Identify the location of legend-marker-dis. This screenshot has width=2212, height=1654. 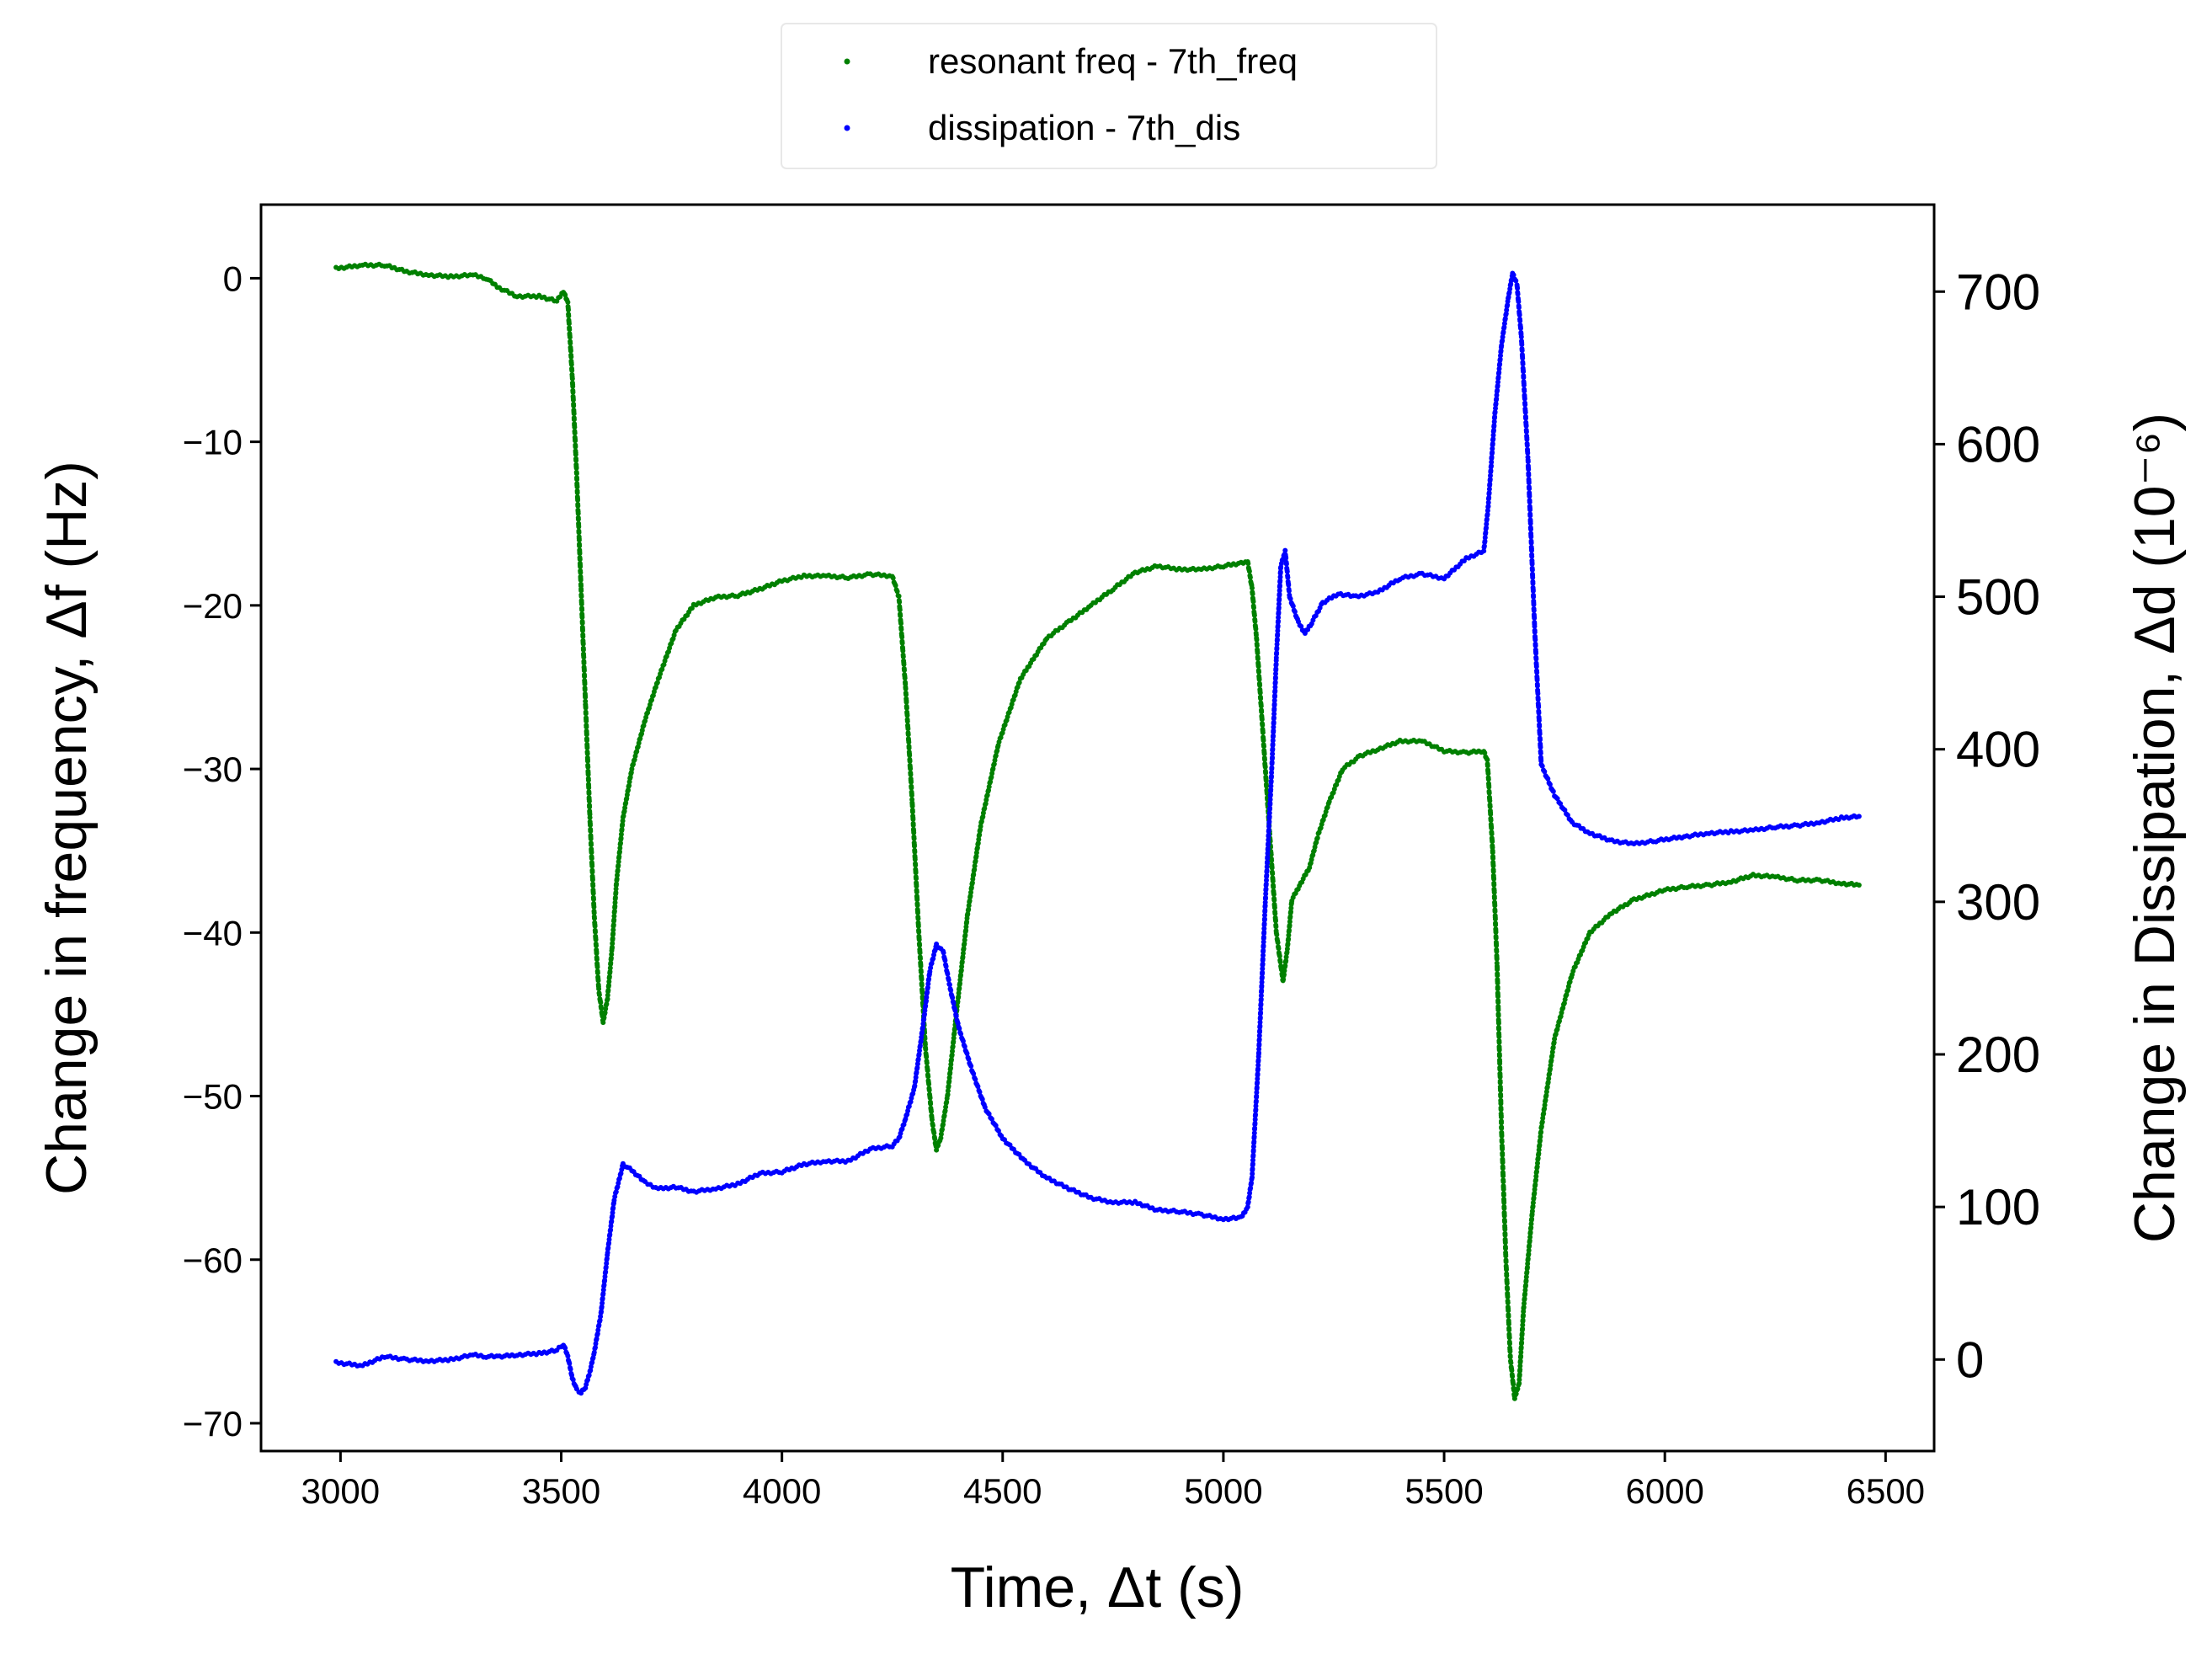
(847, 128).